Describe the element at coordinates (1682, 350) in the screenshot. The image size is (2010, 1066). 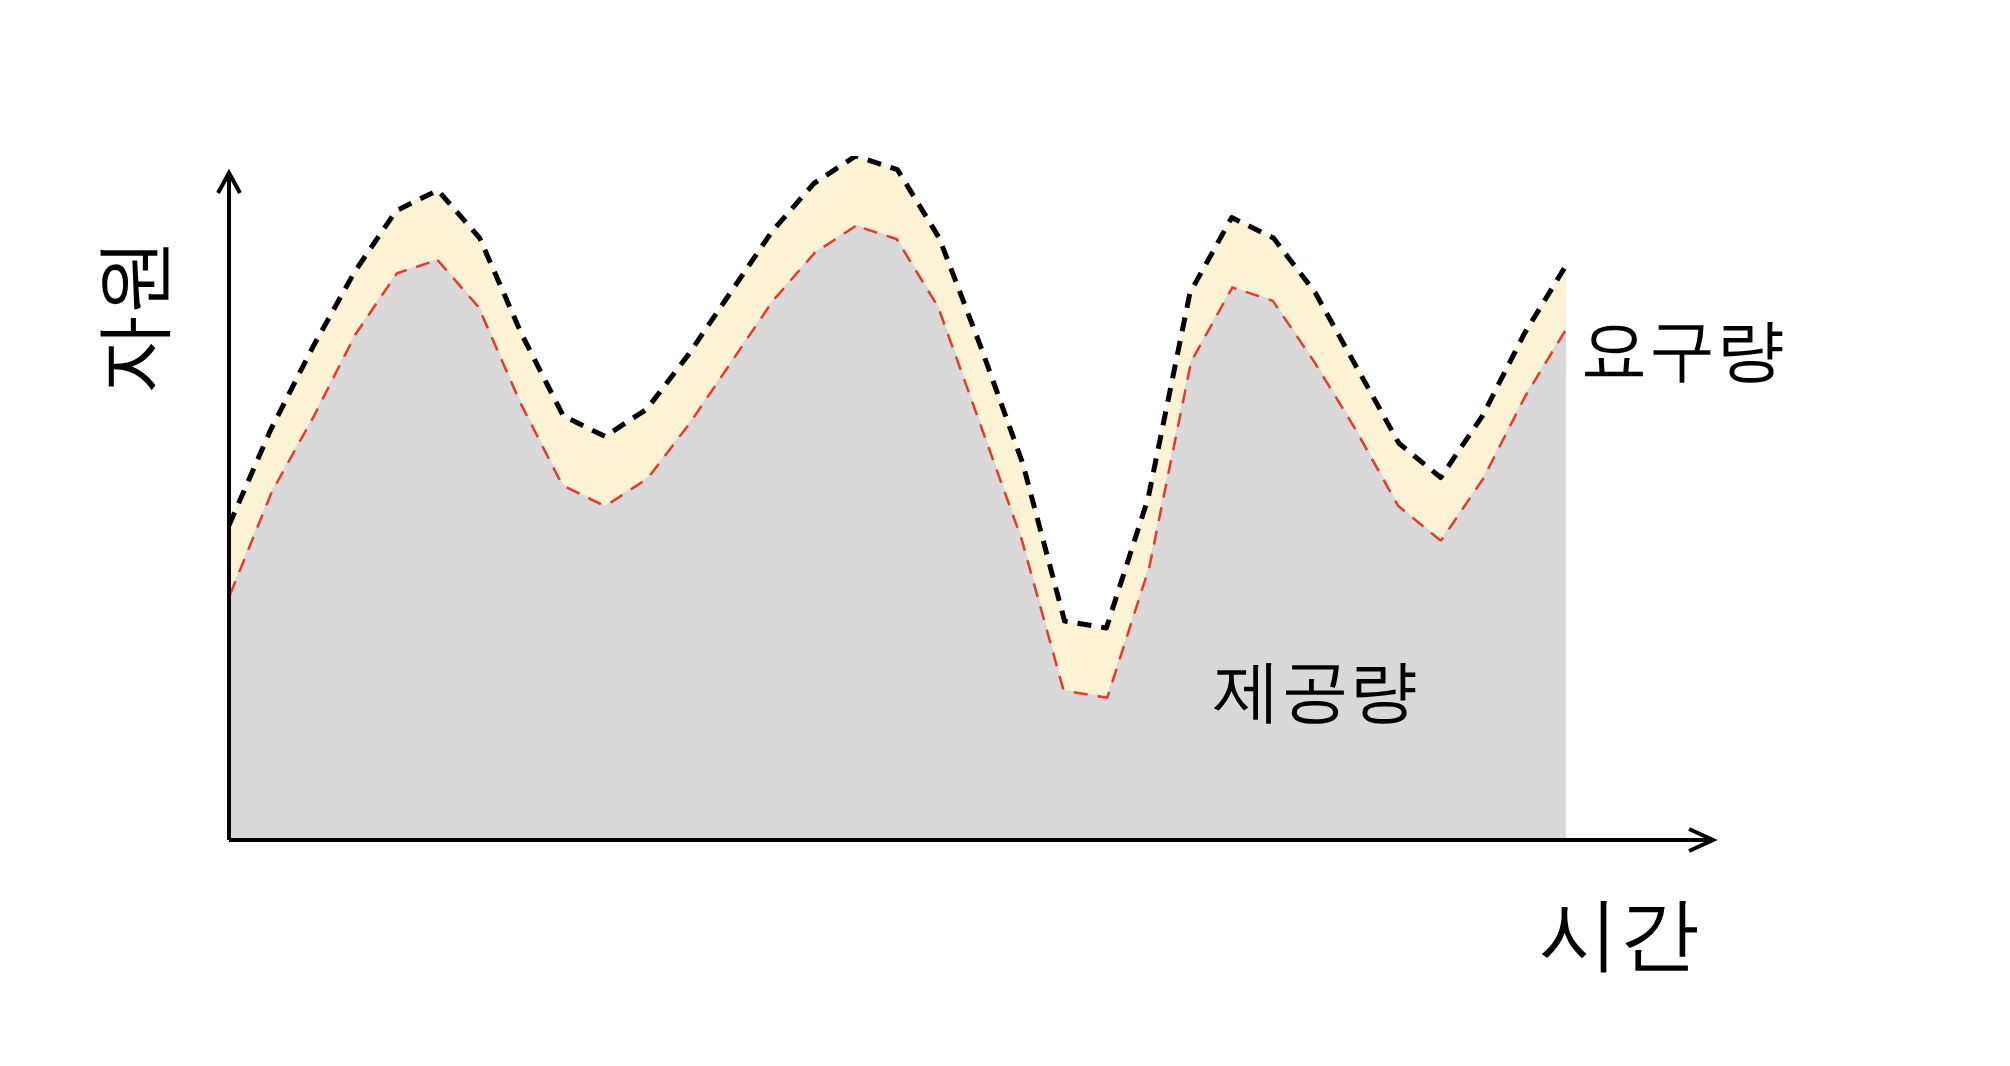
I see `series-label: 요구량` at that location.